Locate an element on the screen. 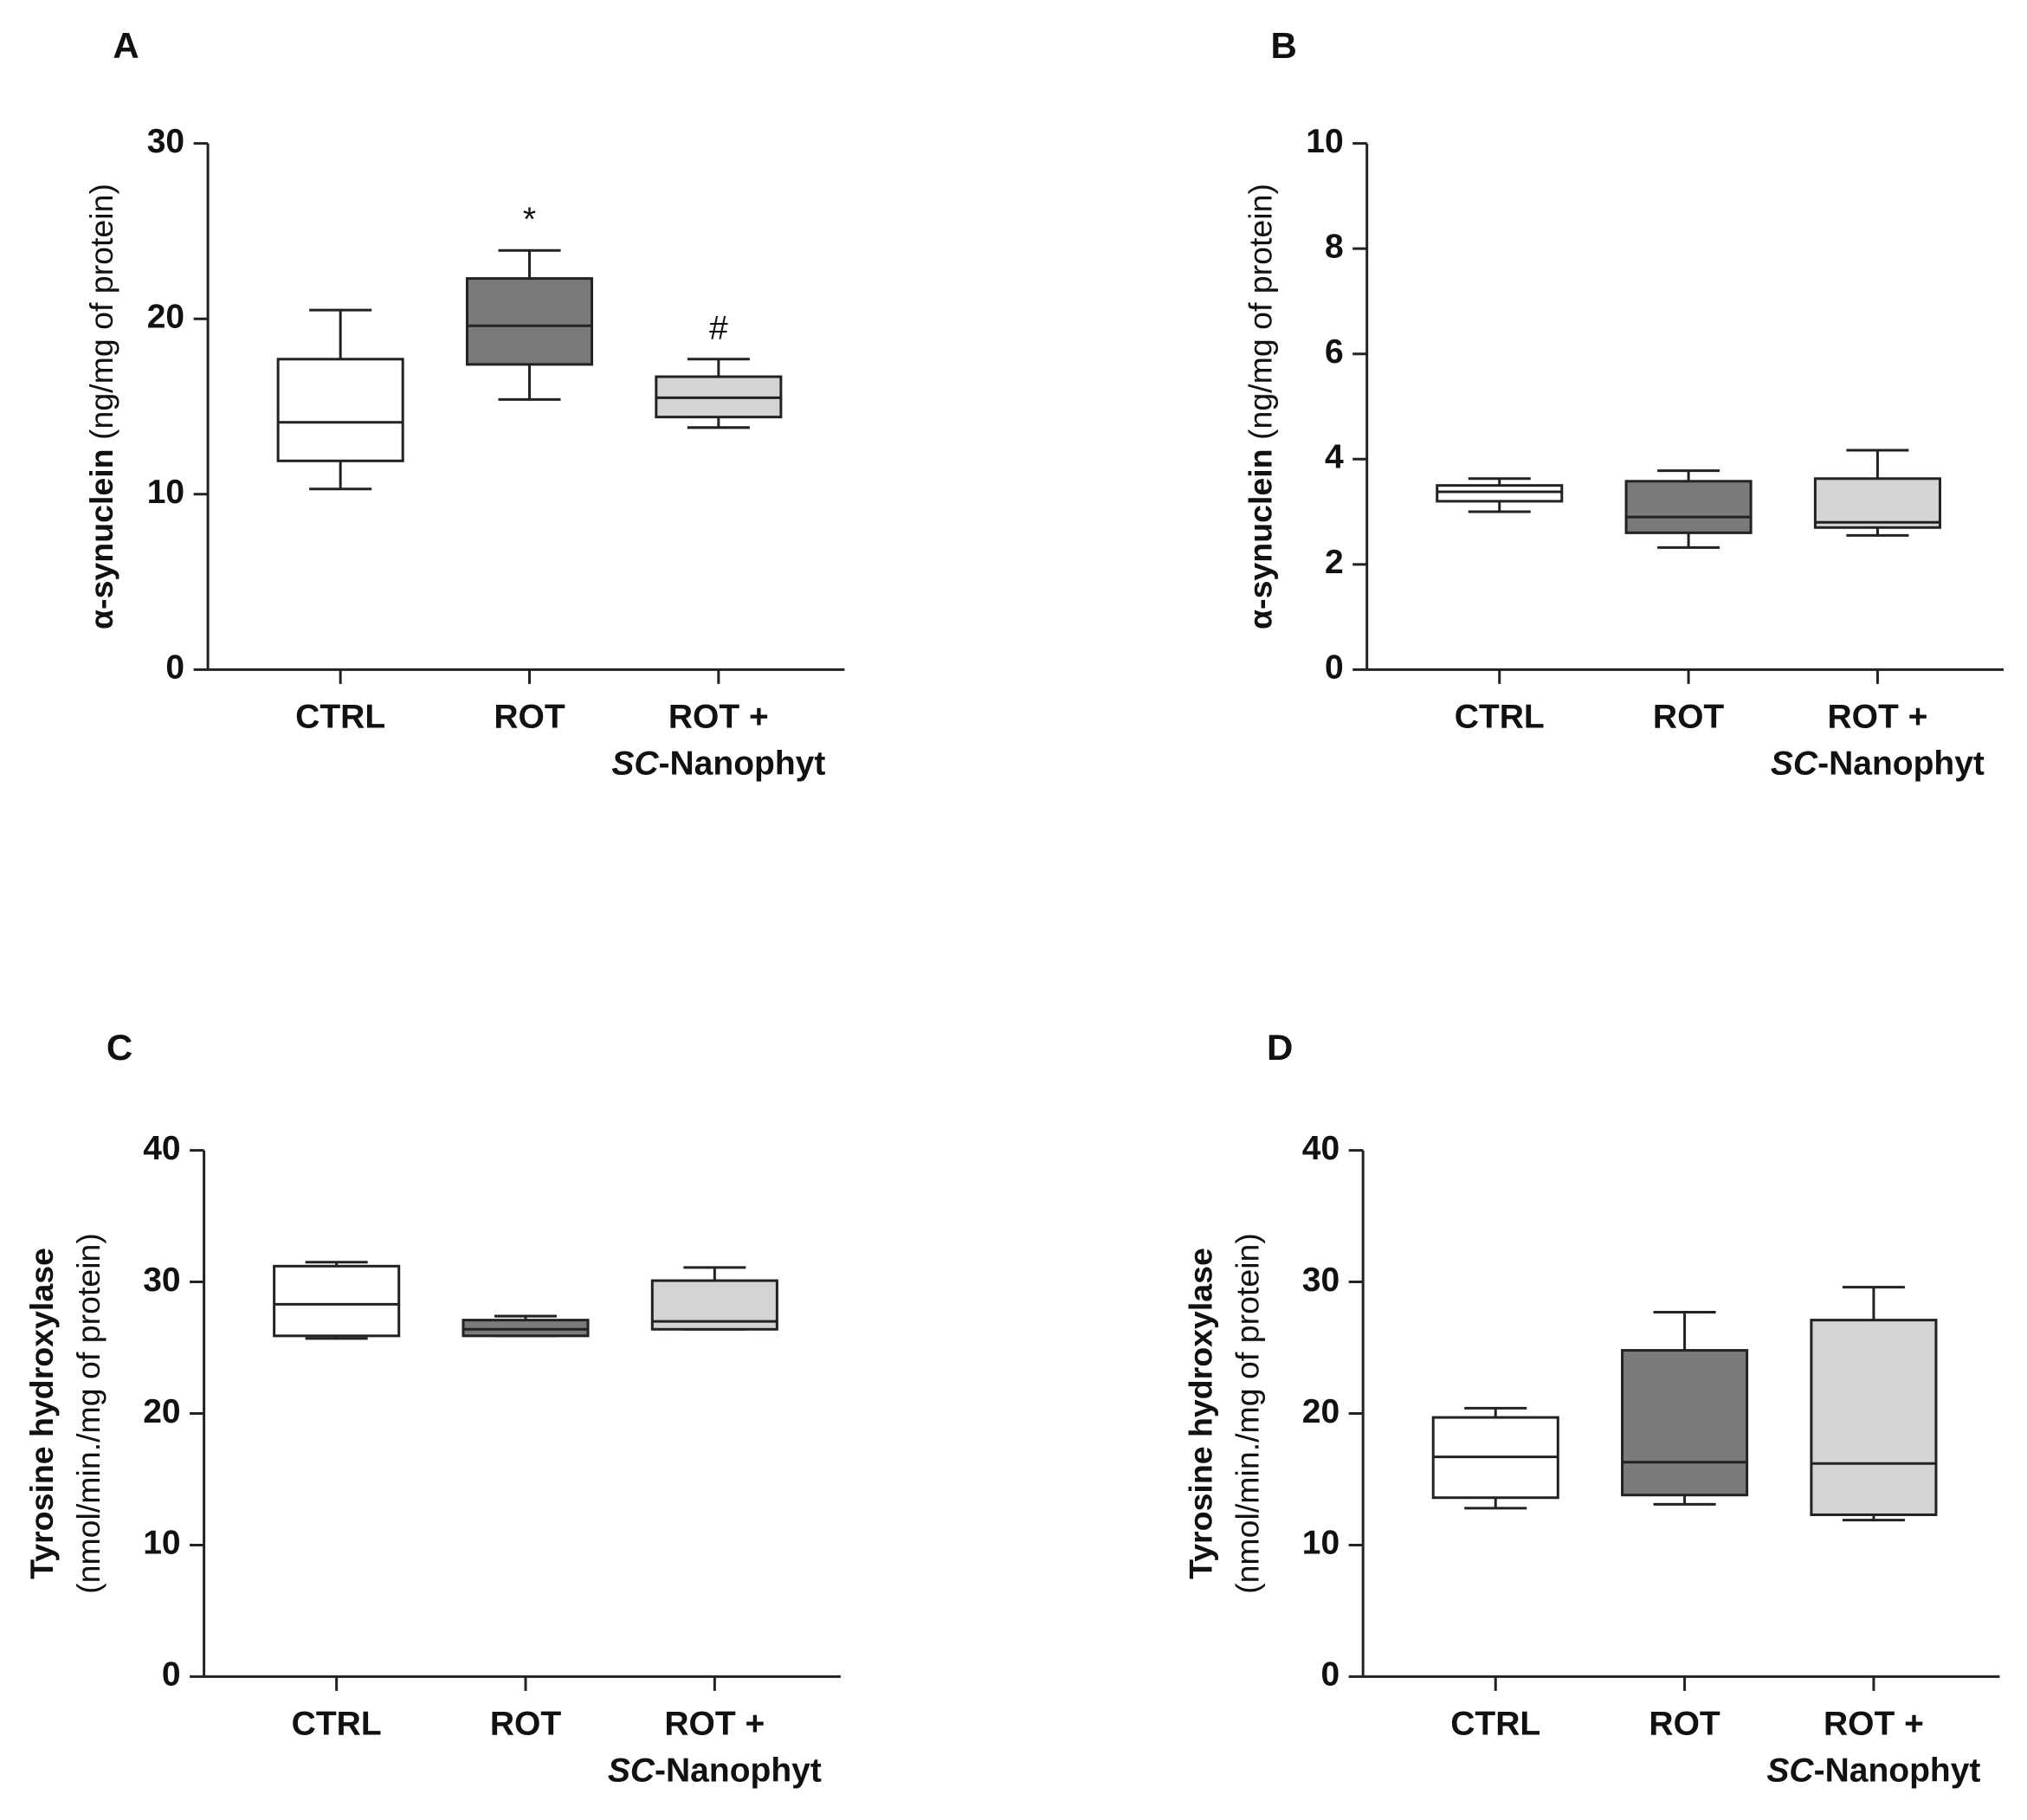  y-tick-label: 8 is located at coordinates (1334, 246).